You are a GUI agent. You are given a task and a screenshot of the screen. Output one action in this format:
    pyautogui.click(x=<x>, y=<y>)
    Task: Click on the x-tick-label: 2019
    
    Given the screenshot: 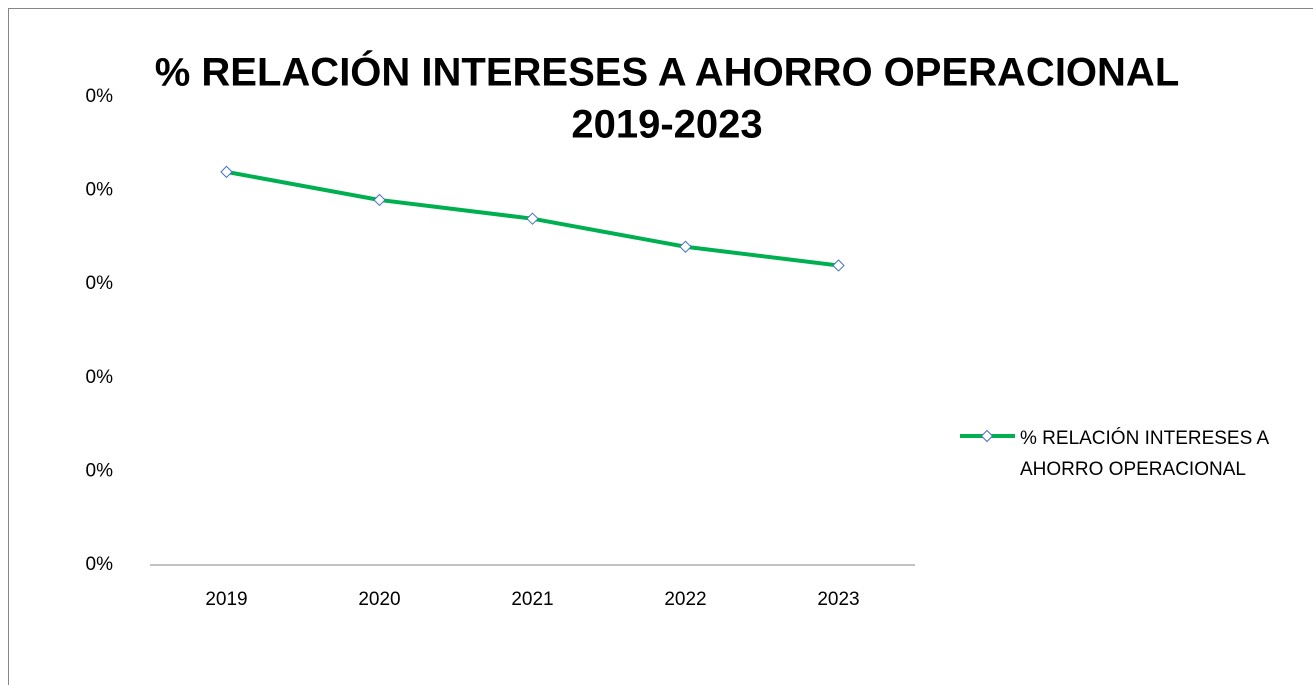 What is the action you would take?
    pyautogui.click(x=226, y=599)
    